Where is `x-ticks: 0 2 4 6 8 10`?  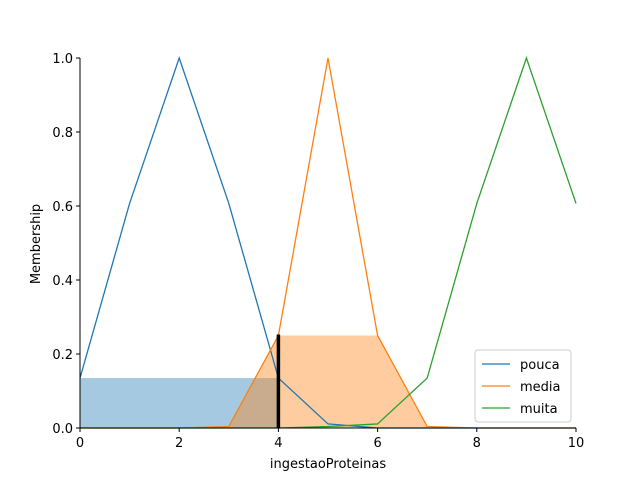 x-ticks: 0 2 4 6 8 10 is located at coordinates (330, 439).